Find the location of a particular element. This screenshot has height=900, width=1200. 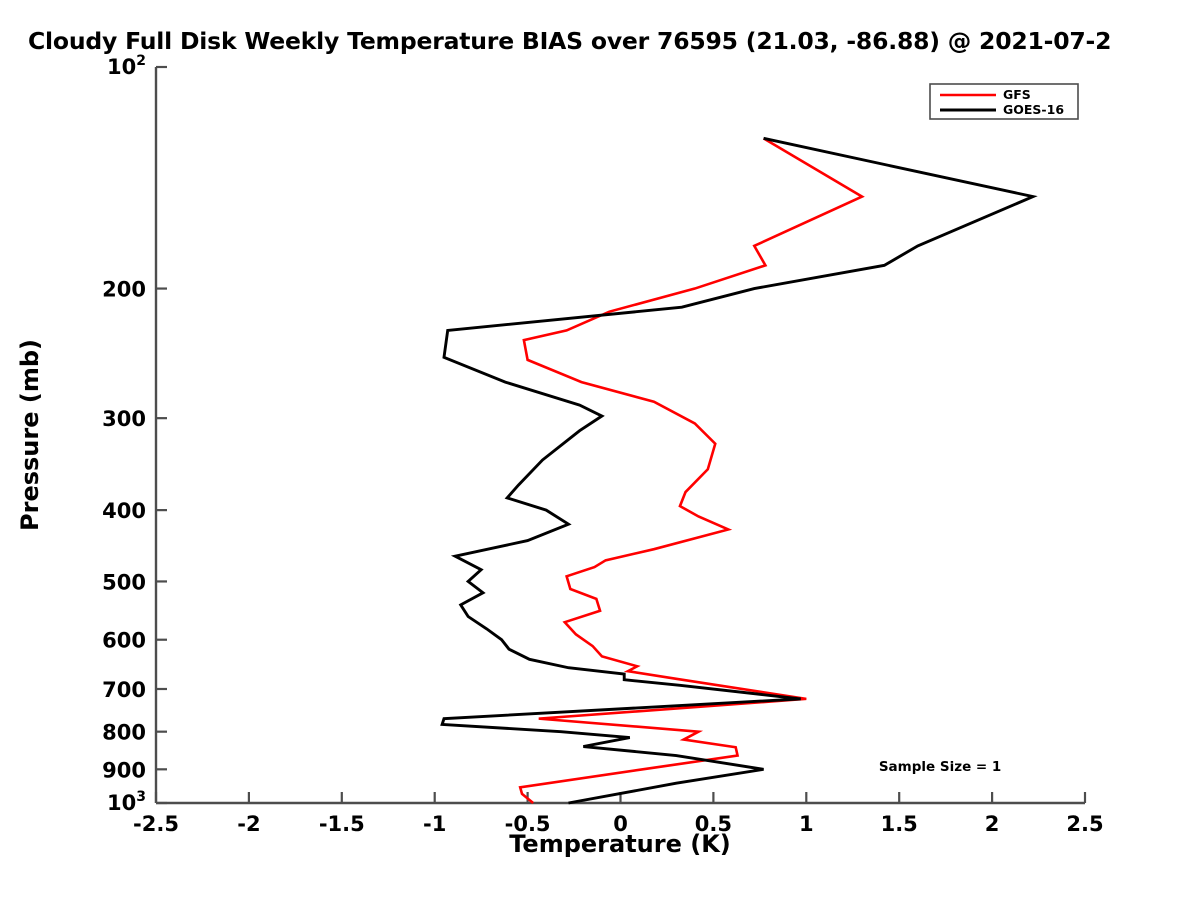

y-tick-label: 700 is located at coordinates (124, 690).